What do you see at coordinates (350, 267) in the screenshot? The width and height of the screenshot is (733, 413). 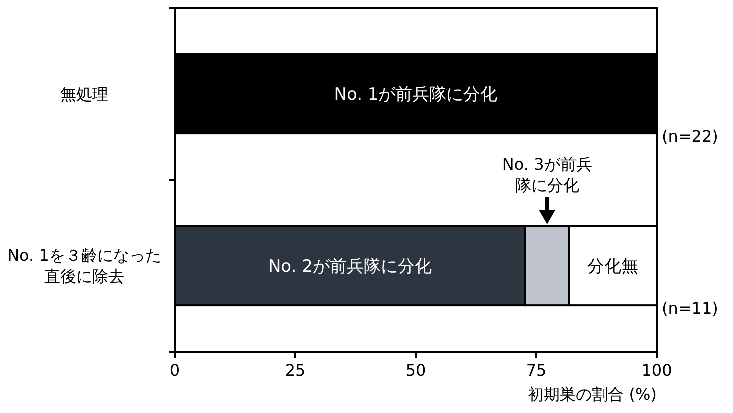 I see `series-label: No. 2が前兵隊に分化` at bounding box center [350, 267].